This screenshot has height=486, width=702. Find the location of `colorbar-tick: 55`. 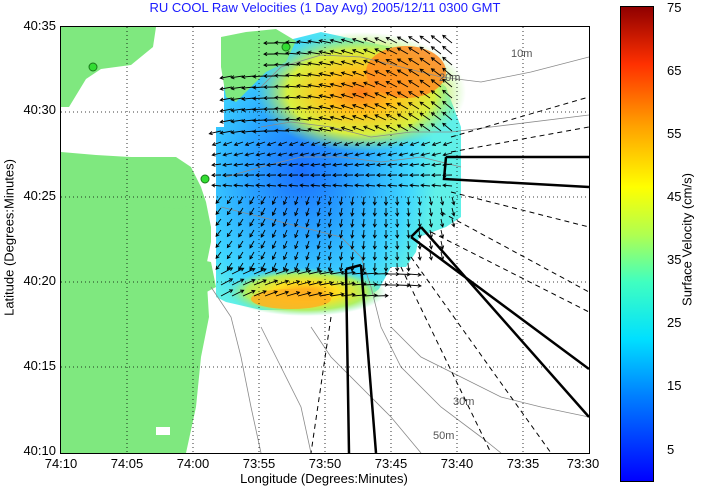

colorbar-tick: 55 is located at coordinates (674, 133).